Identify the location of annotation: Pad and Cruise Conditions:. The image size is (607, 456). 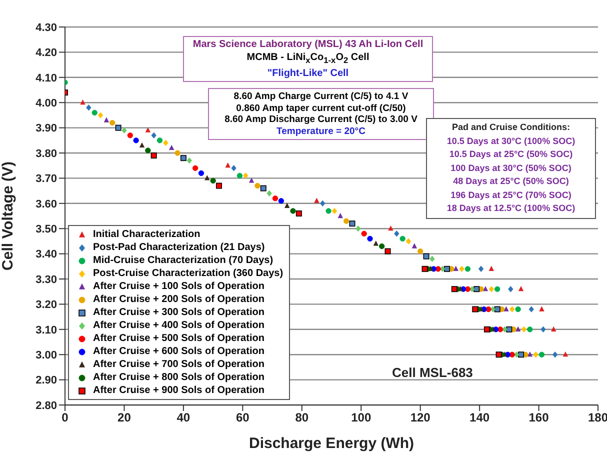
(510, 127).